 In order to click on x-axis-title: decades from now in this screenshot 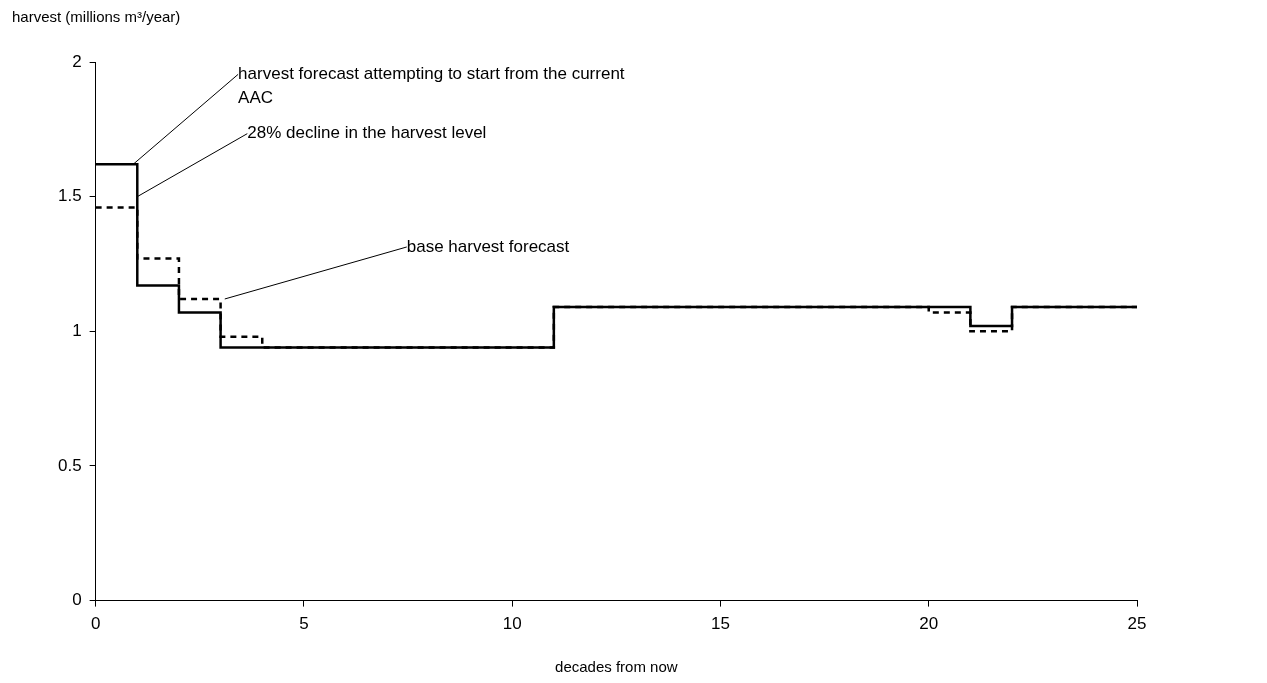, I will do `click(616, 667)`.